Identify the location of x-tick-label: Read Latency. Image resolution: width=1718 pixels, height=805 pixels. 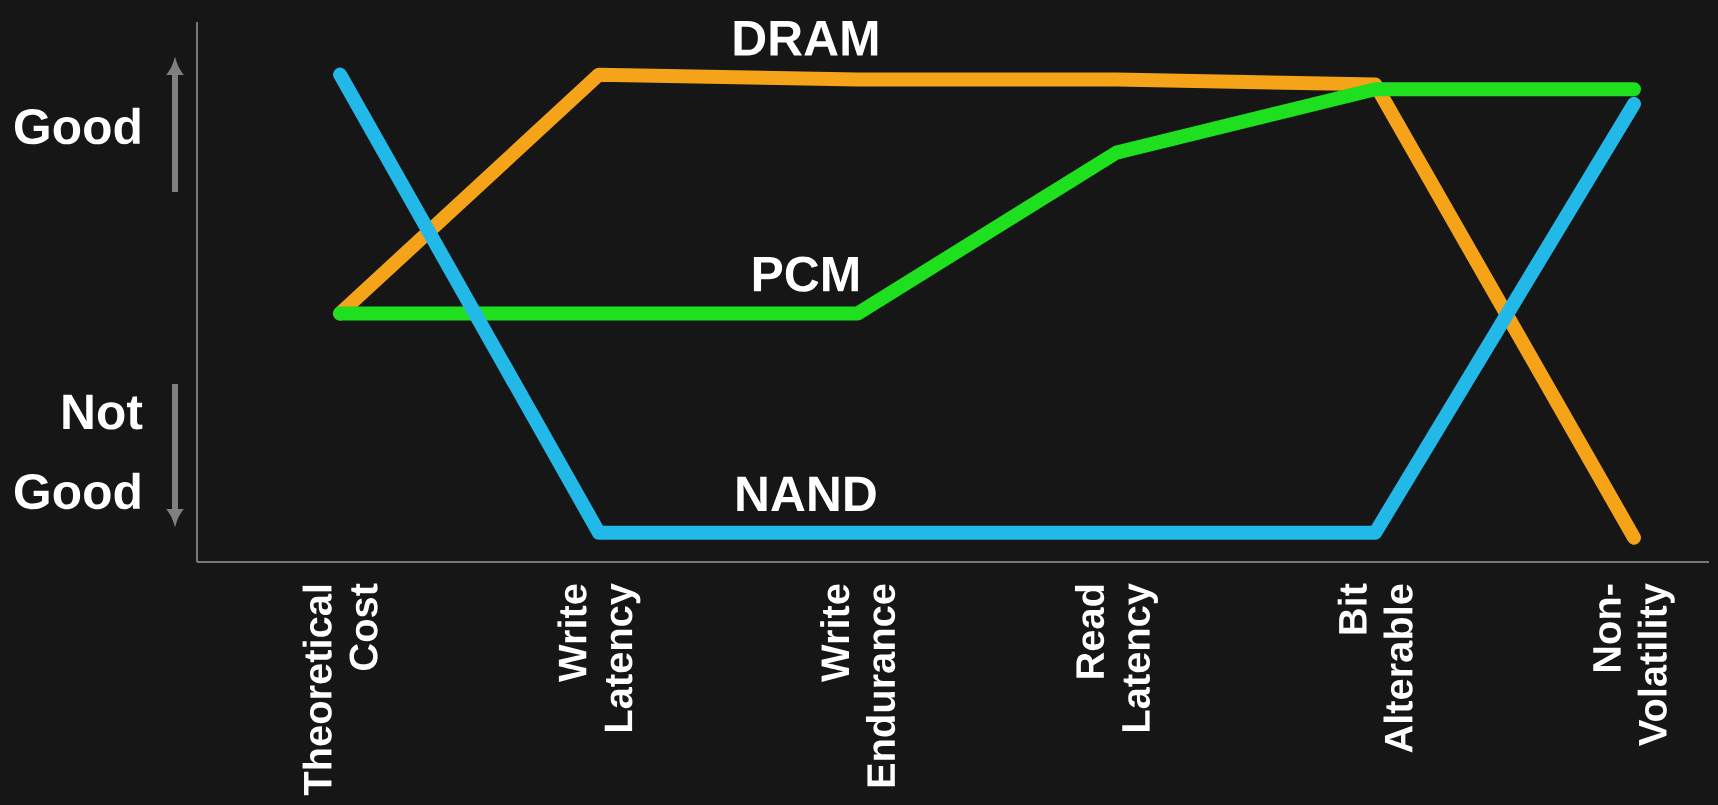
(1116, 657).